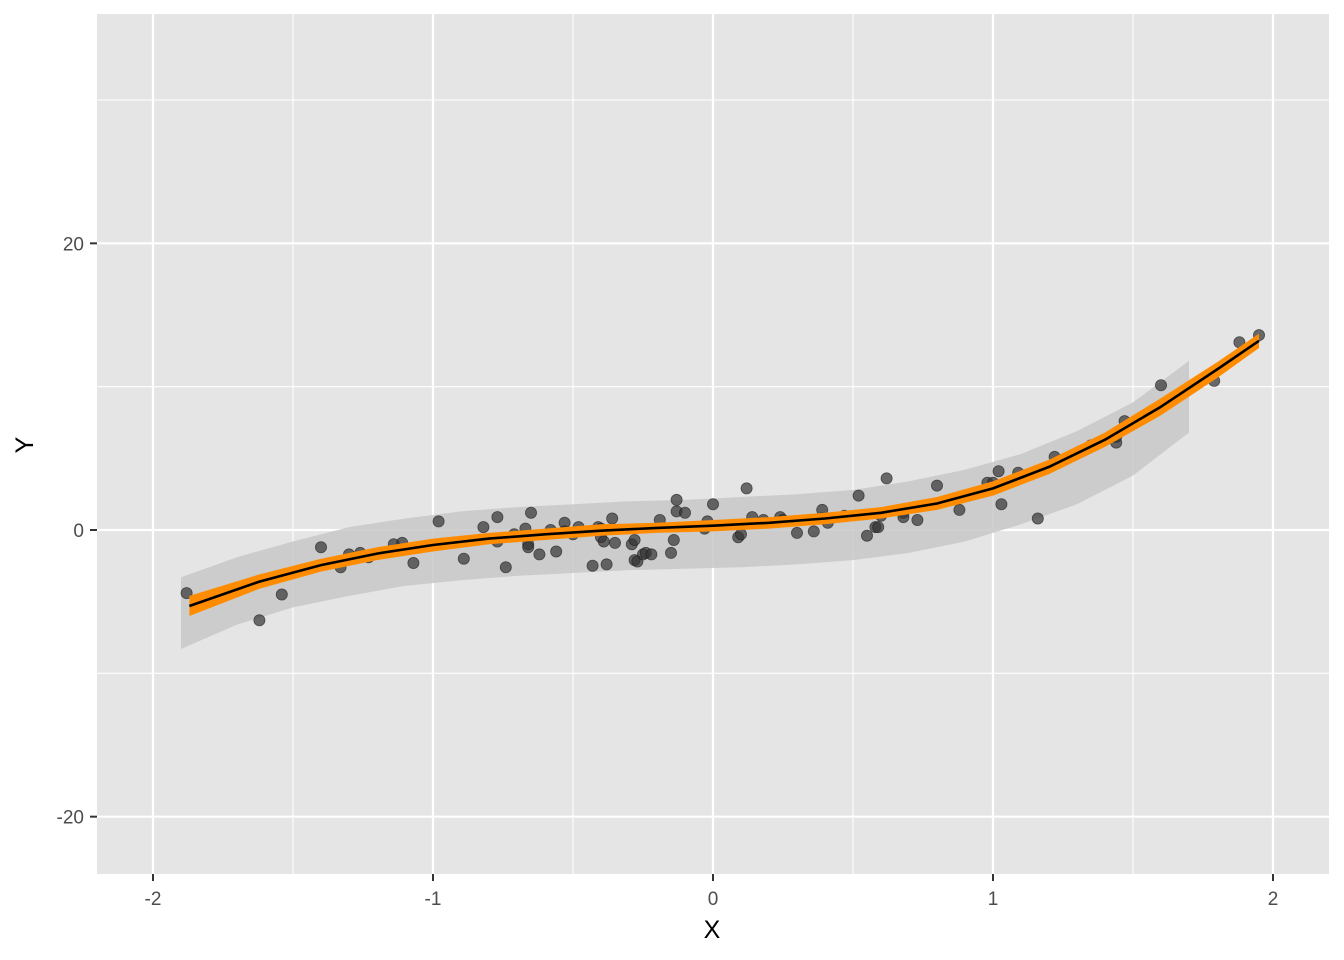 This screenshot has height=960, width=1344. I want to click on y-tick-label: 0, so click(78, 531).